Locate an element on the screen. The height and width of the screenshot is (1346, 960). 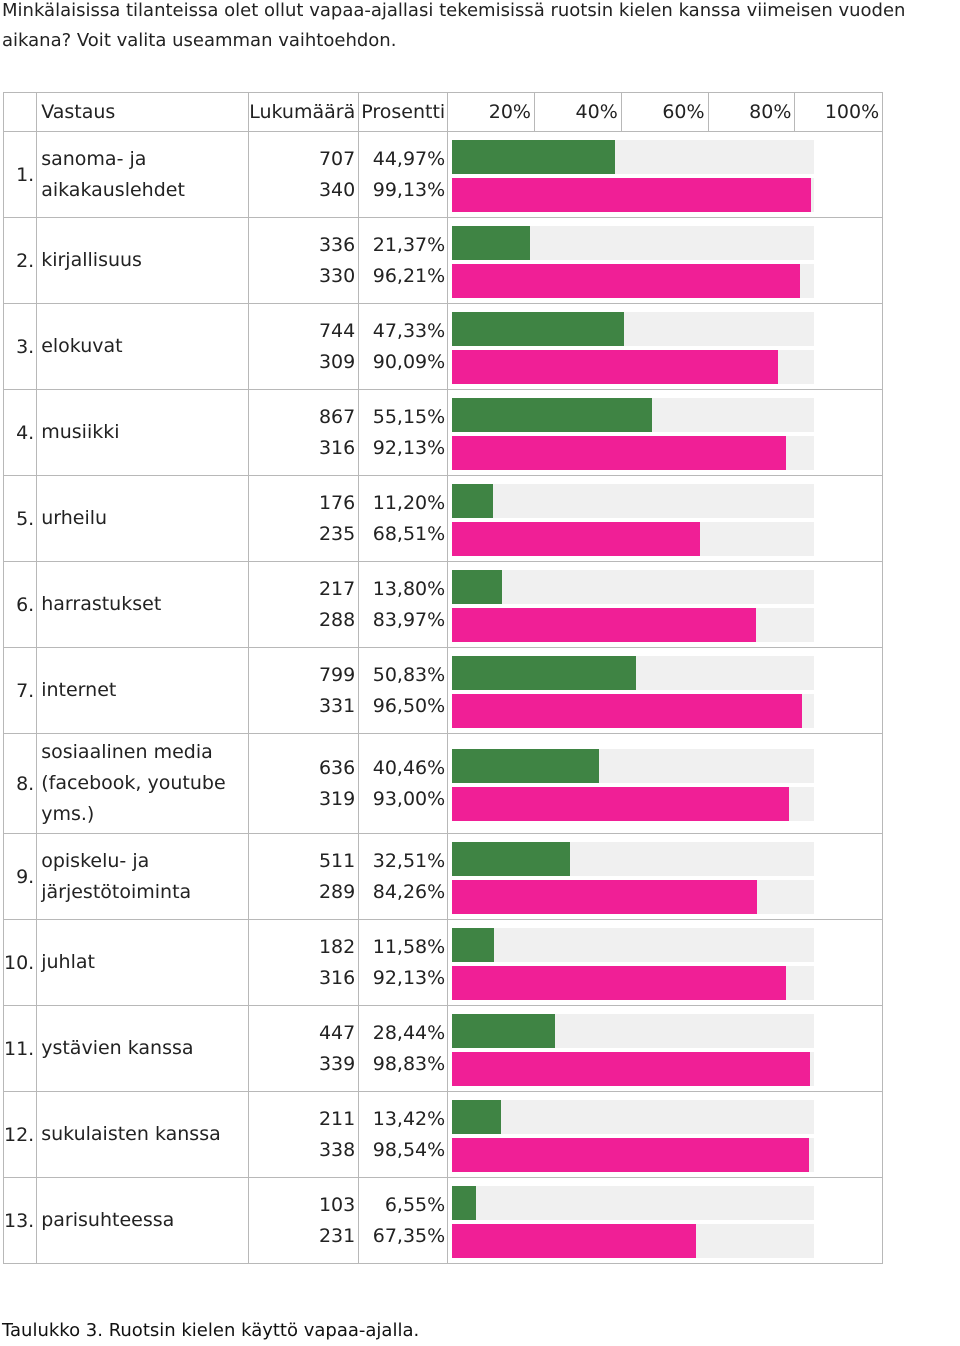
row-number: 4. is located at coordinates (20, 432).